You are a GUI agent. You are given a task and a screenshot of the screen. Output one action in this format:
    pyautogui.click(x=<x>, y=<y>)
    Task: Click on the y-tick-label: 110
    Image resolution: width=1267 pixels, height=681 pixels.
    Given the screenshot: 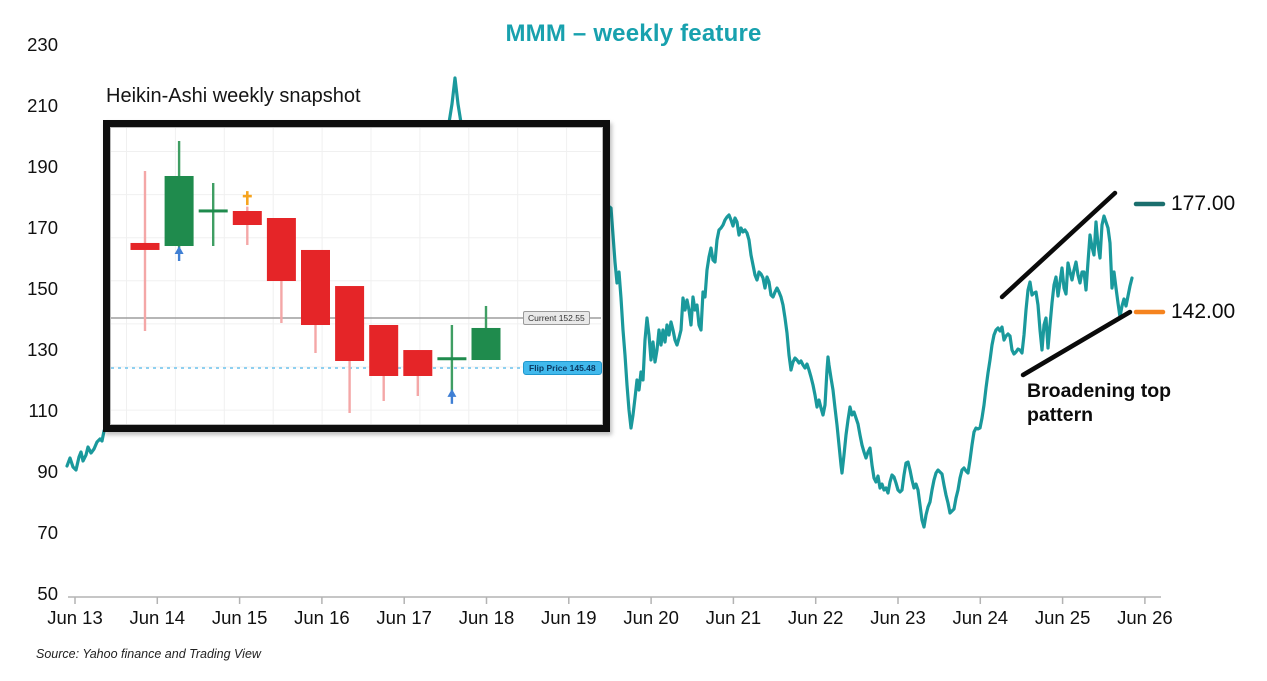 What is the action you would take?
    pyautogui.click(x=43, y=410)
    